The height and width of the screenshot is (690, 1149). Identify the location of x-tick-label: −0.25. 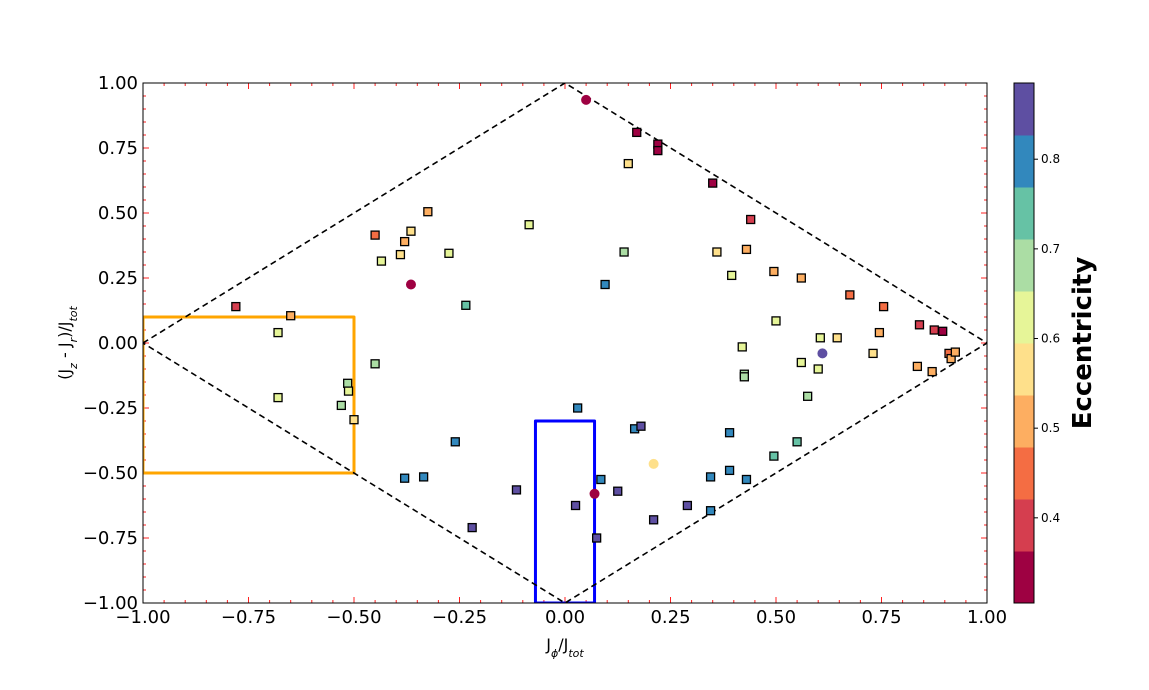
(459, 617).